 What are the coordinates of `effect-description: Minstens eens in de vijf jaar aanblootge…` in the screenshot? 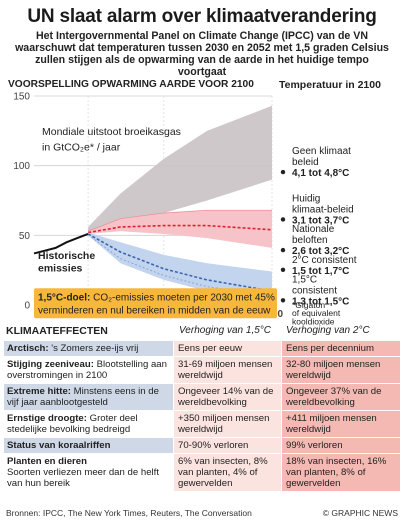 It's located at (83, 397).